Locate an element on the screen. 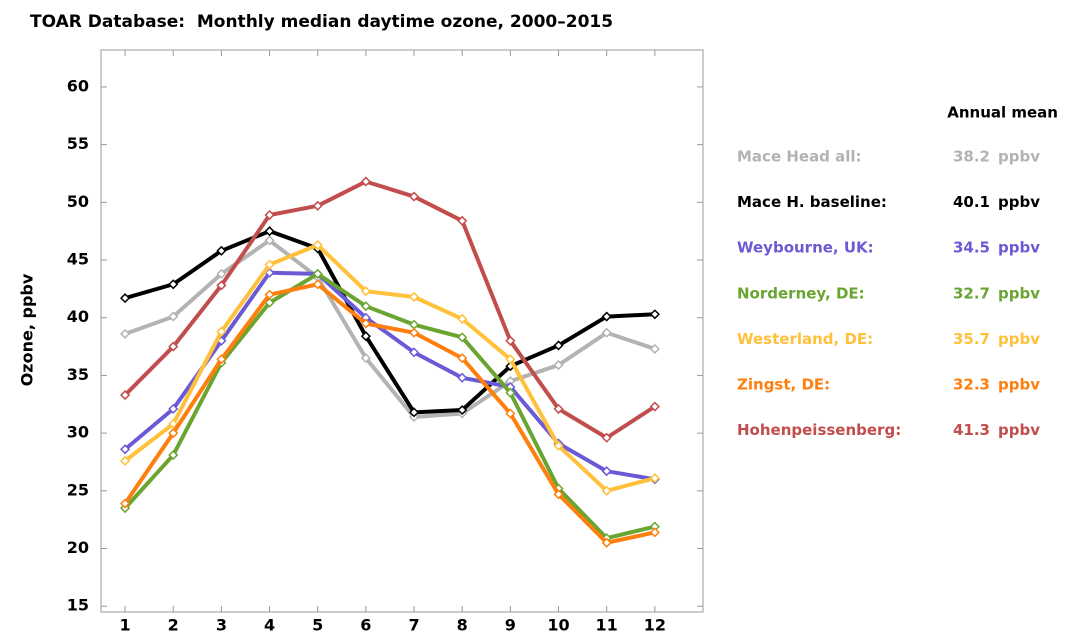 This screenshot has height=634, width=1066. legend-title: Annual mean is located at coordinates (1002, 113).